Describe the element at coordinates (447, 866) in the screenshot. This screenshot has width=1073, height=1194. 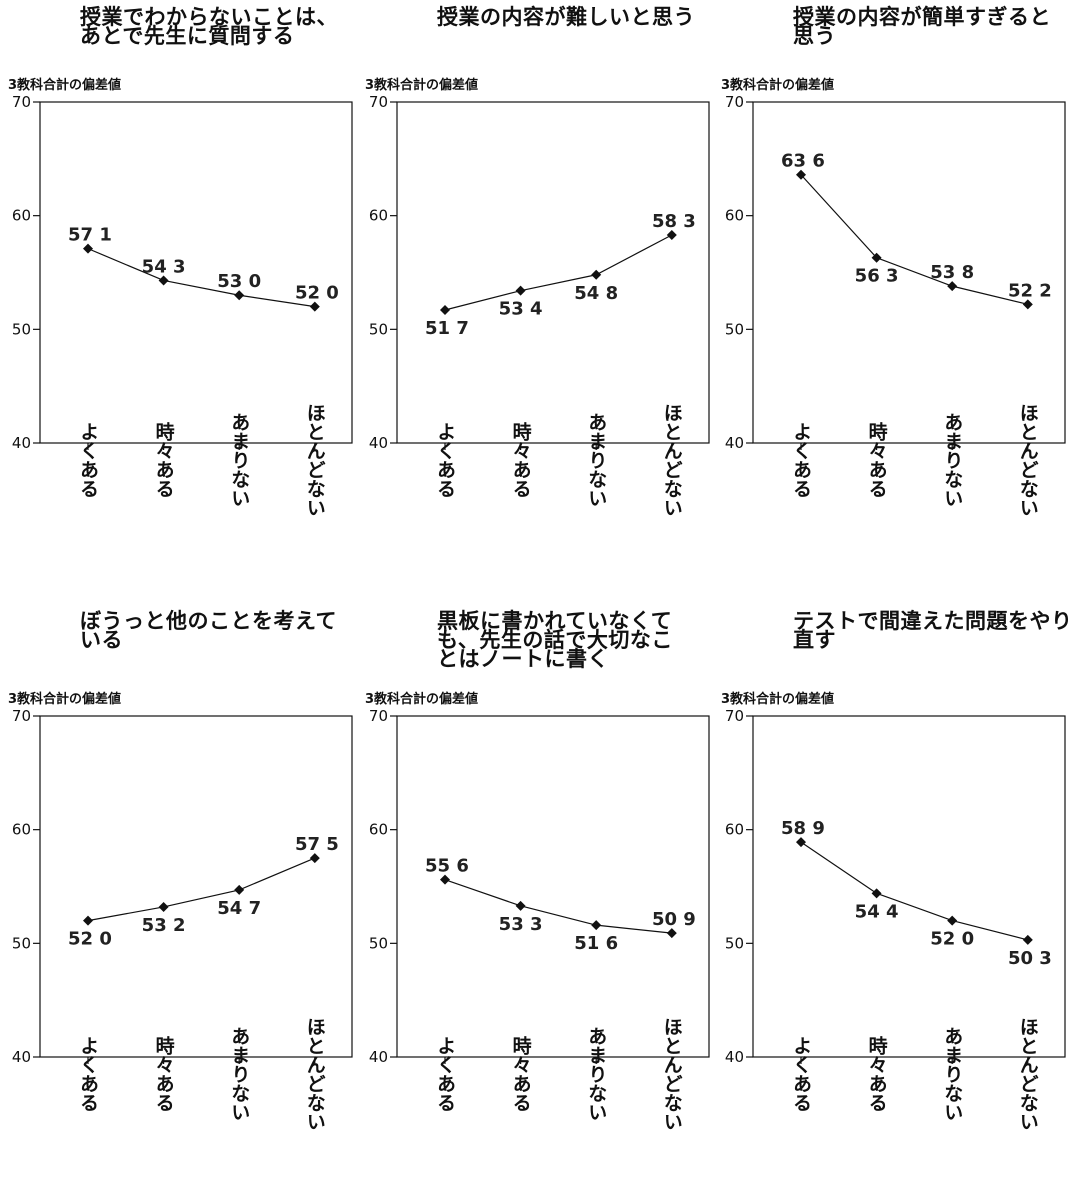
I see `data-label: 55 6` at that location.